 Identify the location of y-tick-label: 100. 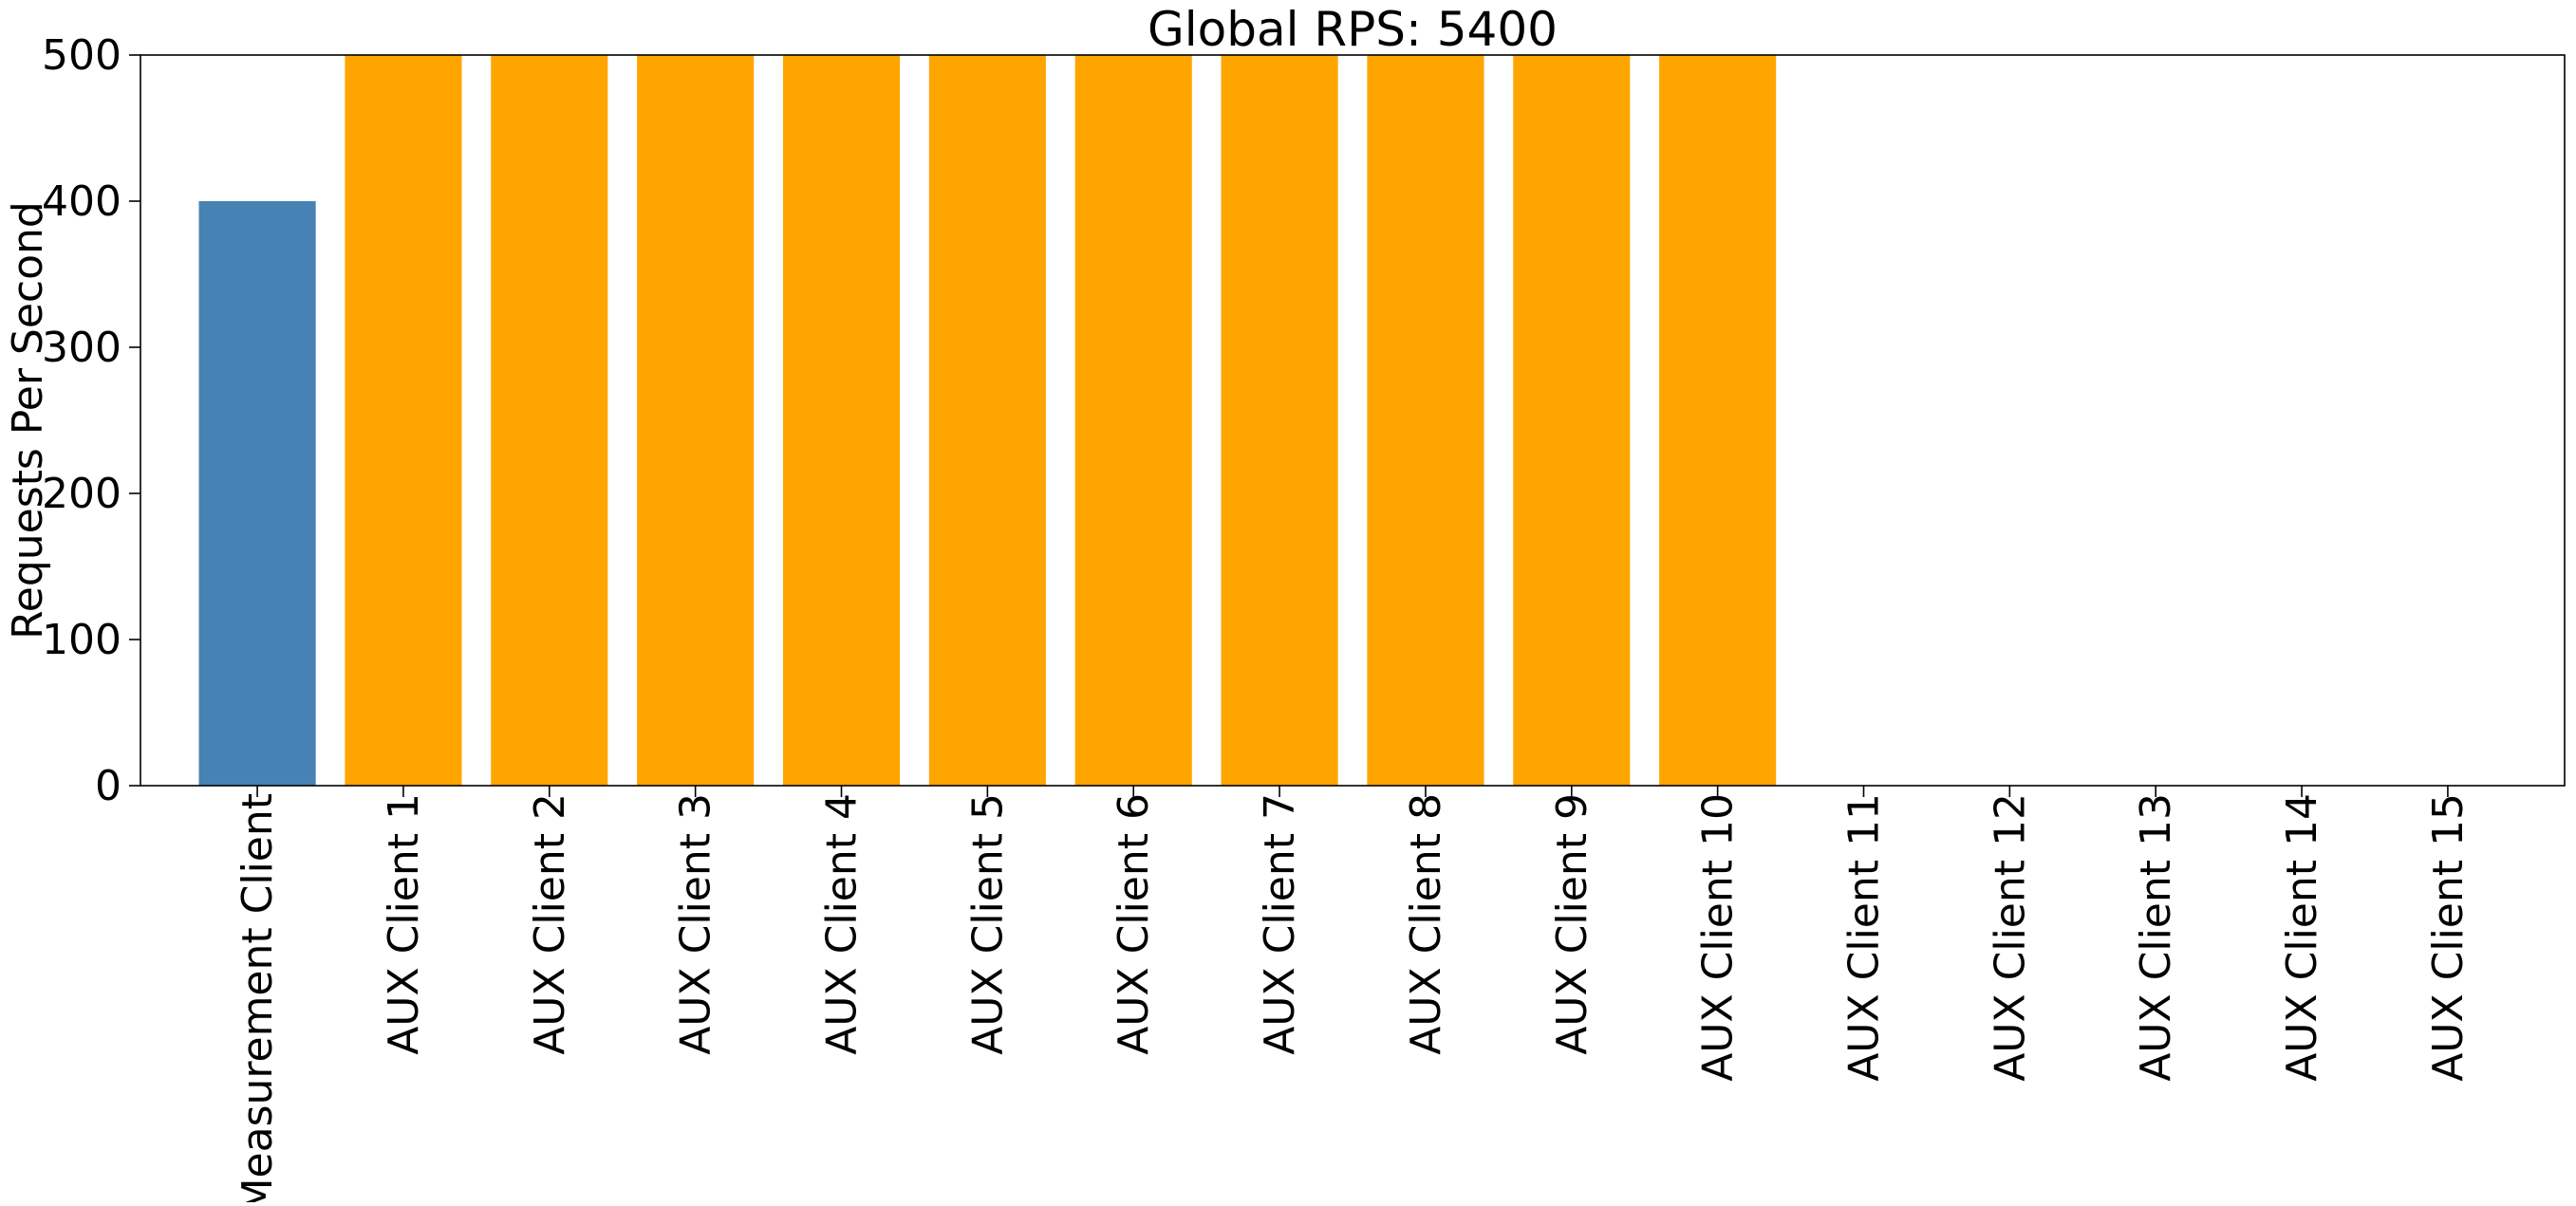
(81, 640).